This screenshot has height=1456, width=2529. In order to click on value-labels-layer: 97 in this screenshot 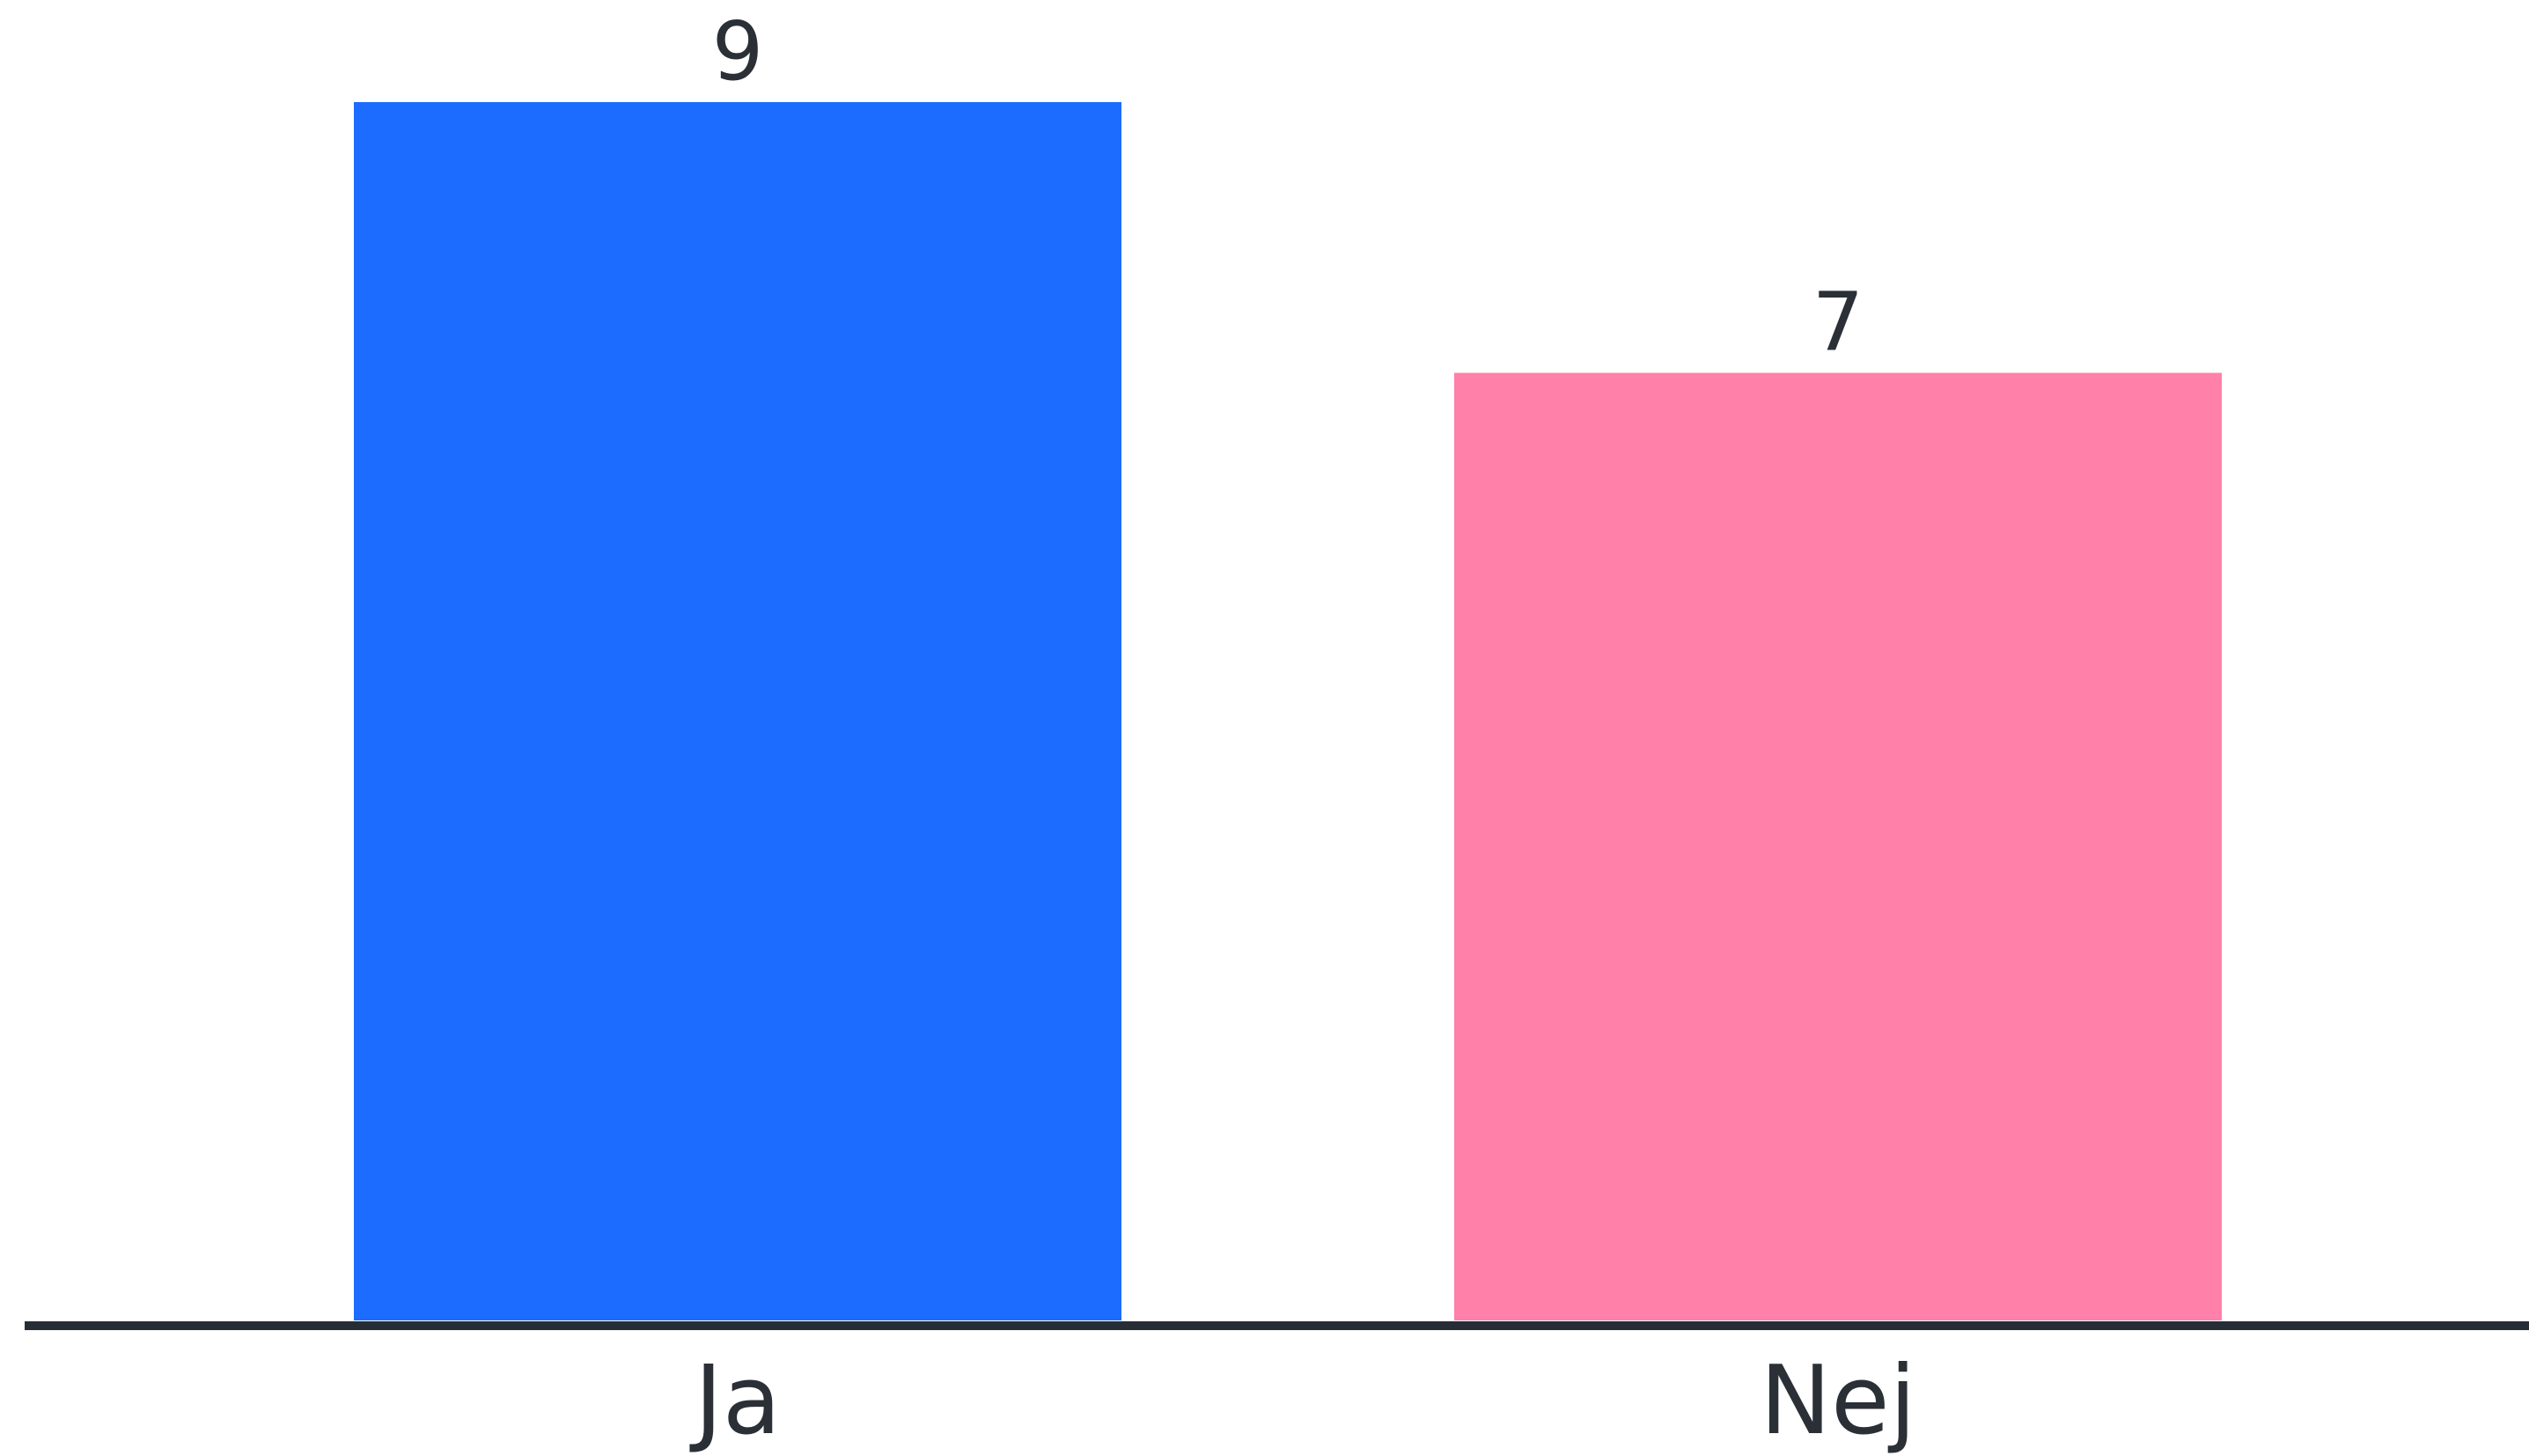, I will do `click(1288, 187)`.